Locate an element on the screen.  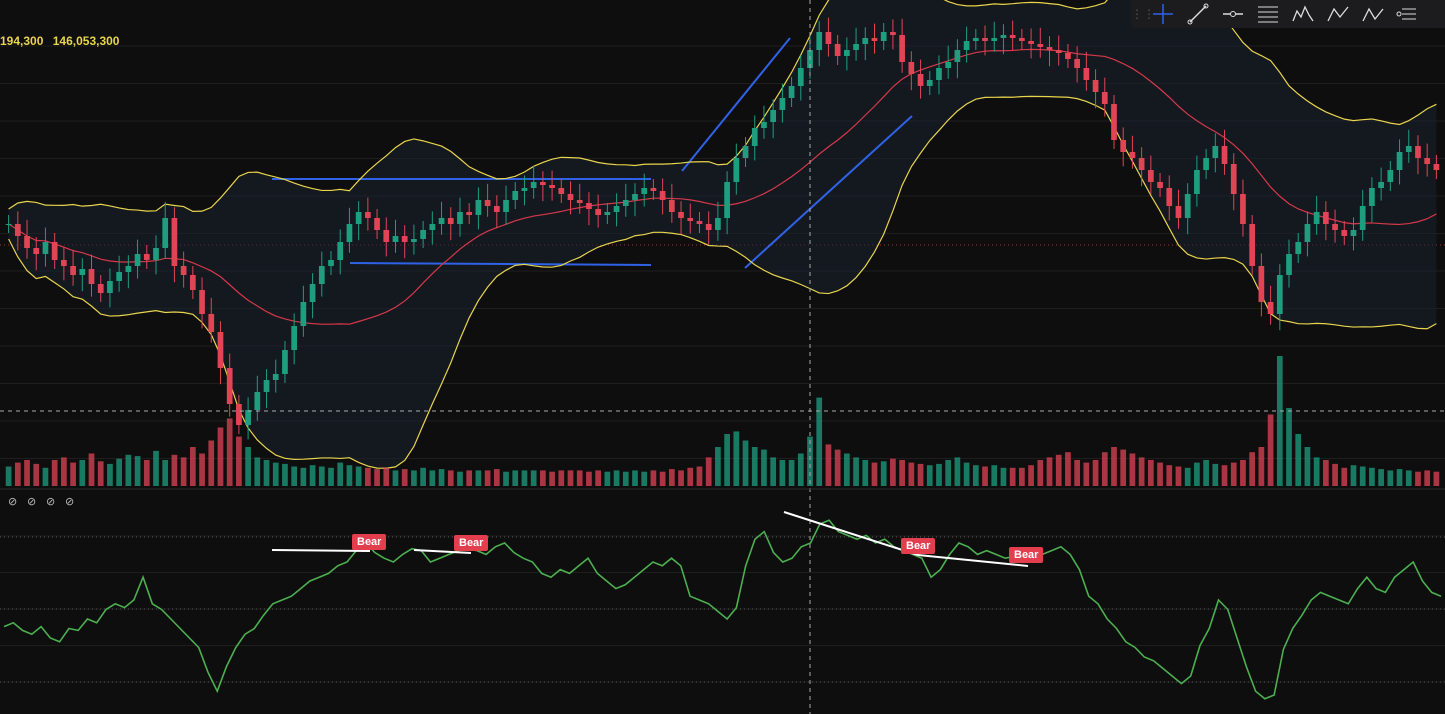
horizontal-line-tool-icon is located at coordinates (1232, 14).